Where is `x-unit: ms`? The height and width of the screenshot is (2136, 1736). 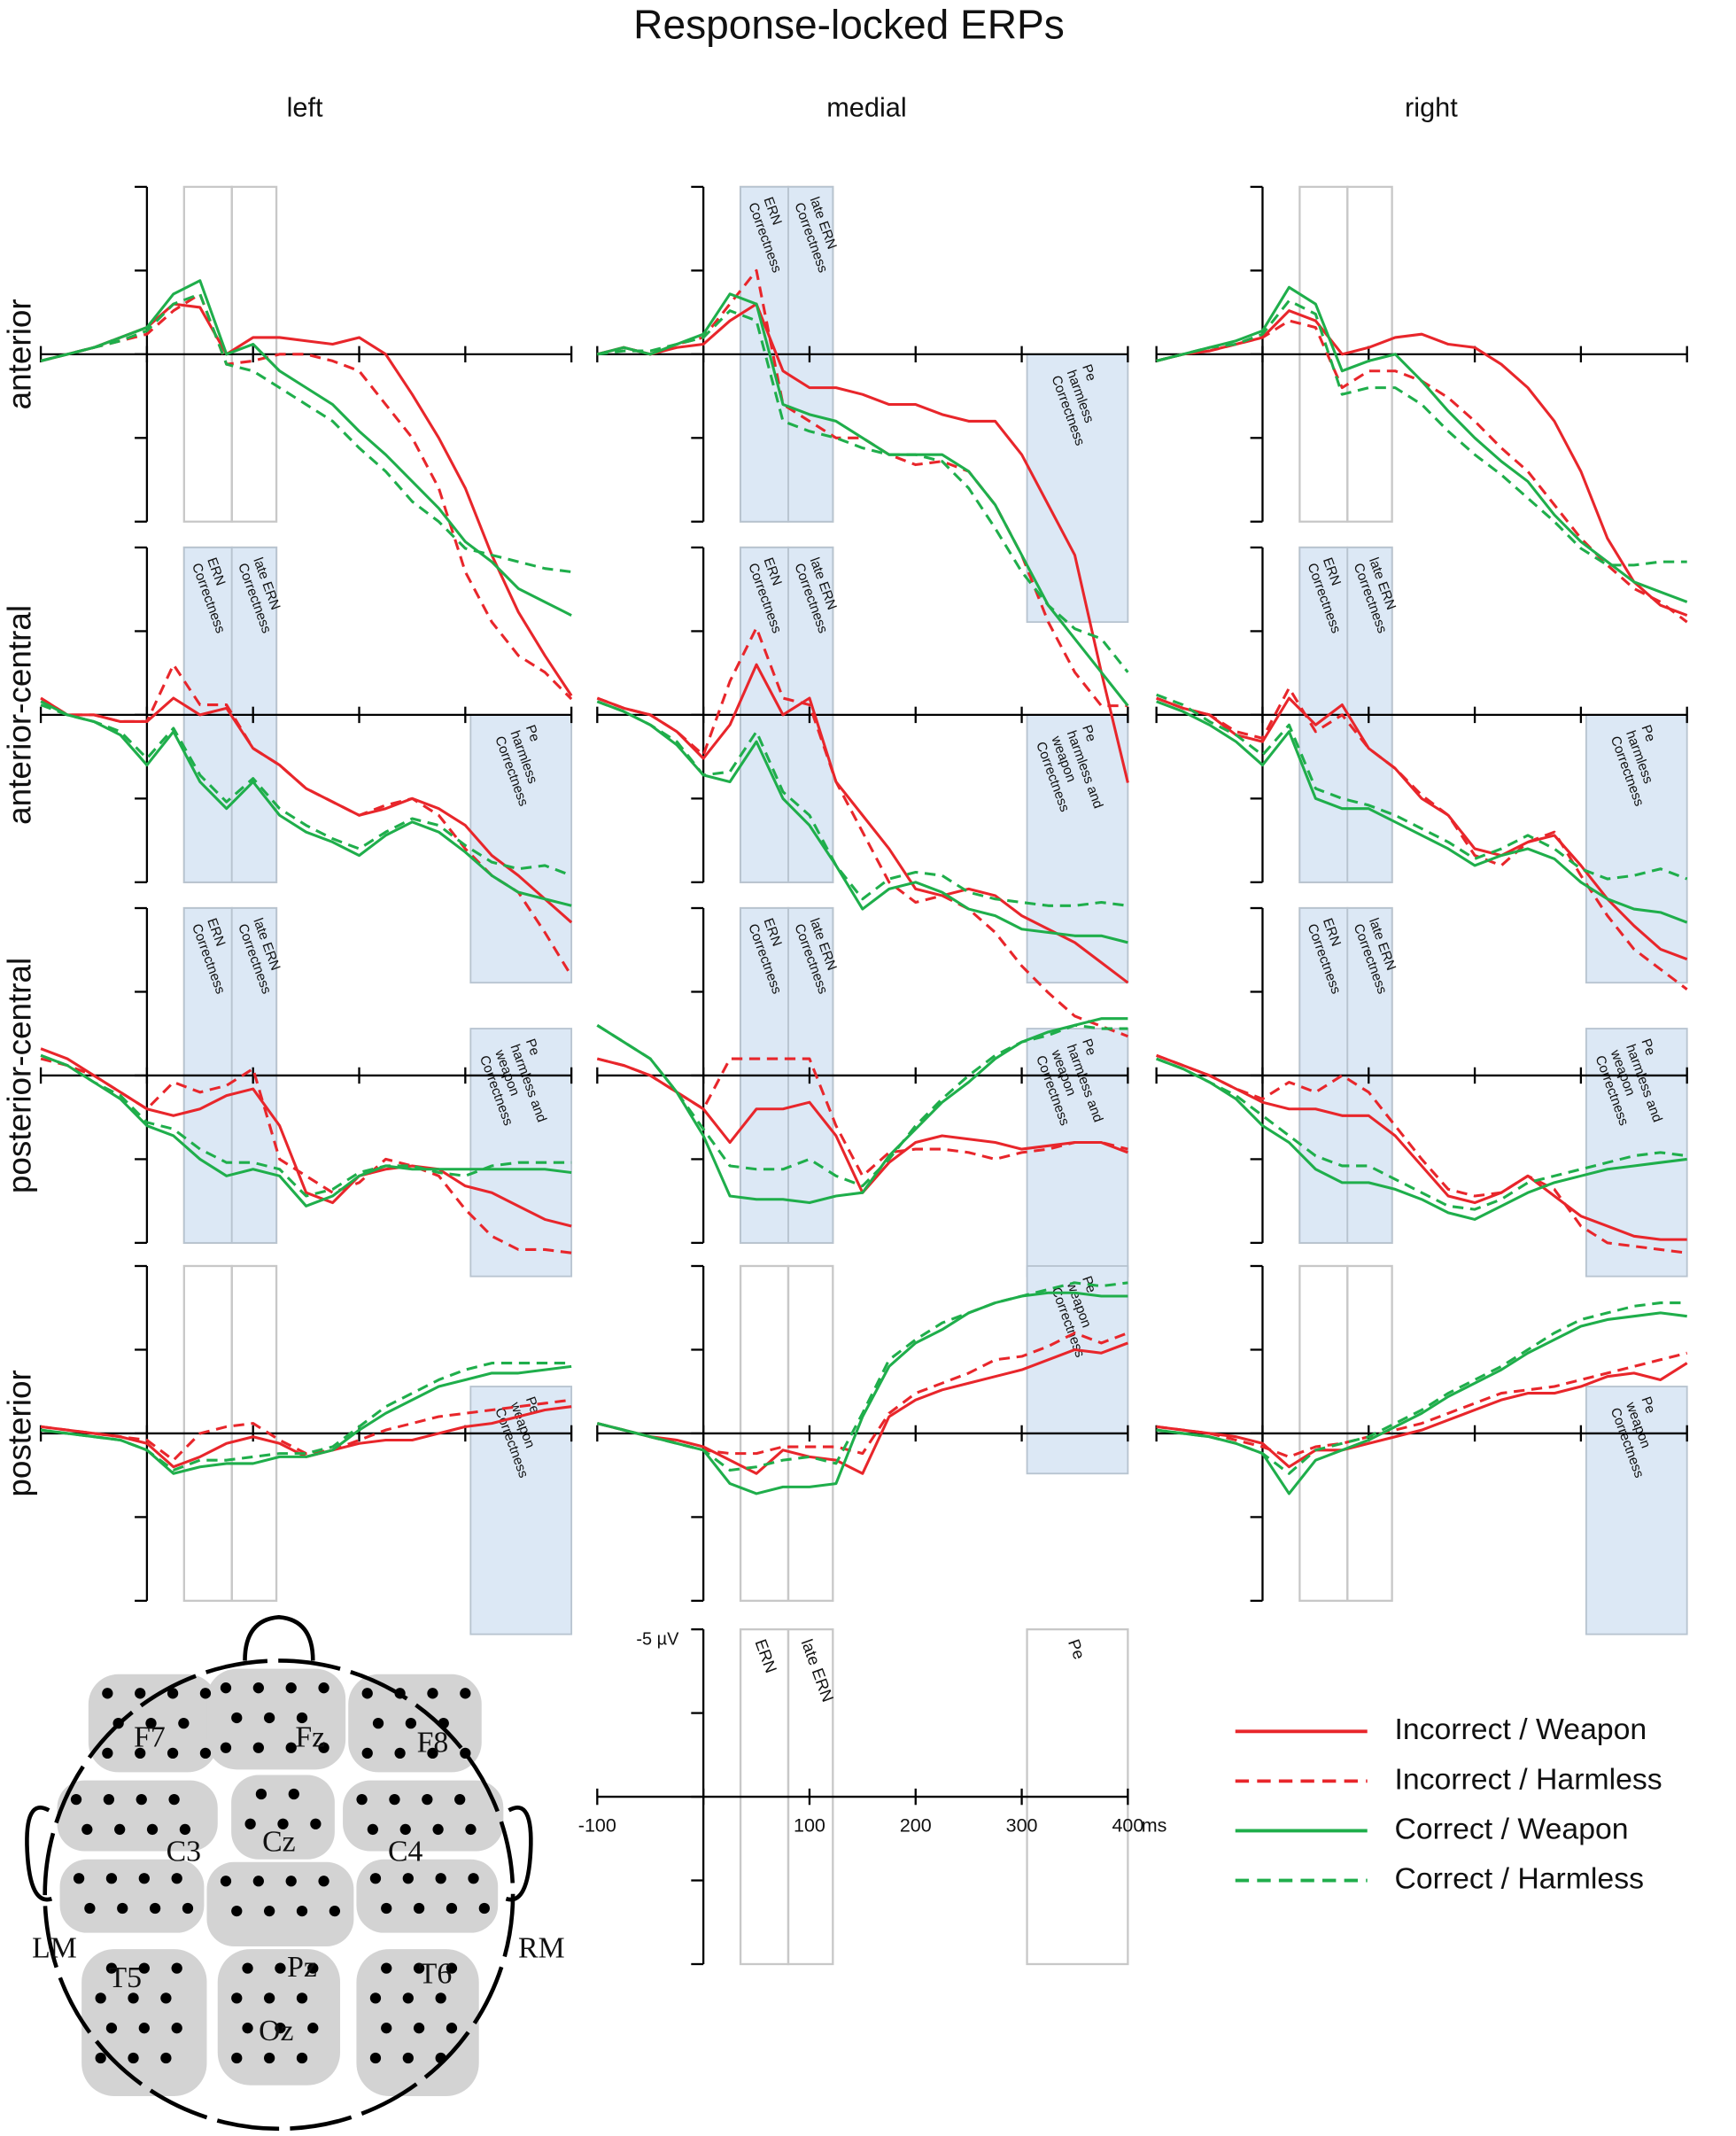
x-unit: ms is located at coordinates (1154, 1826).